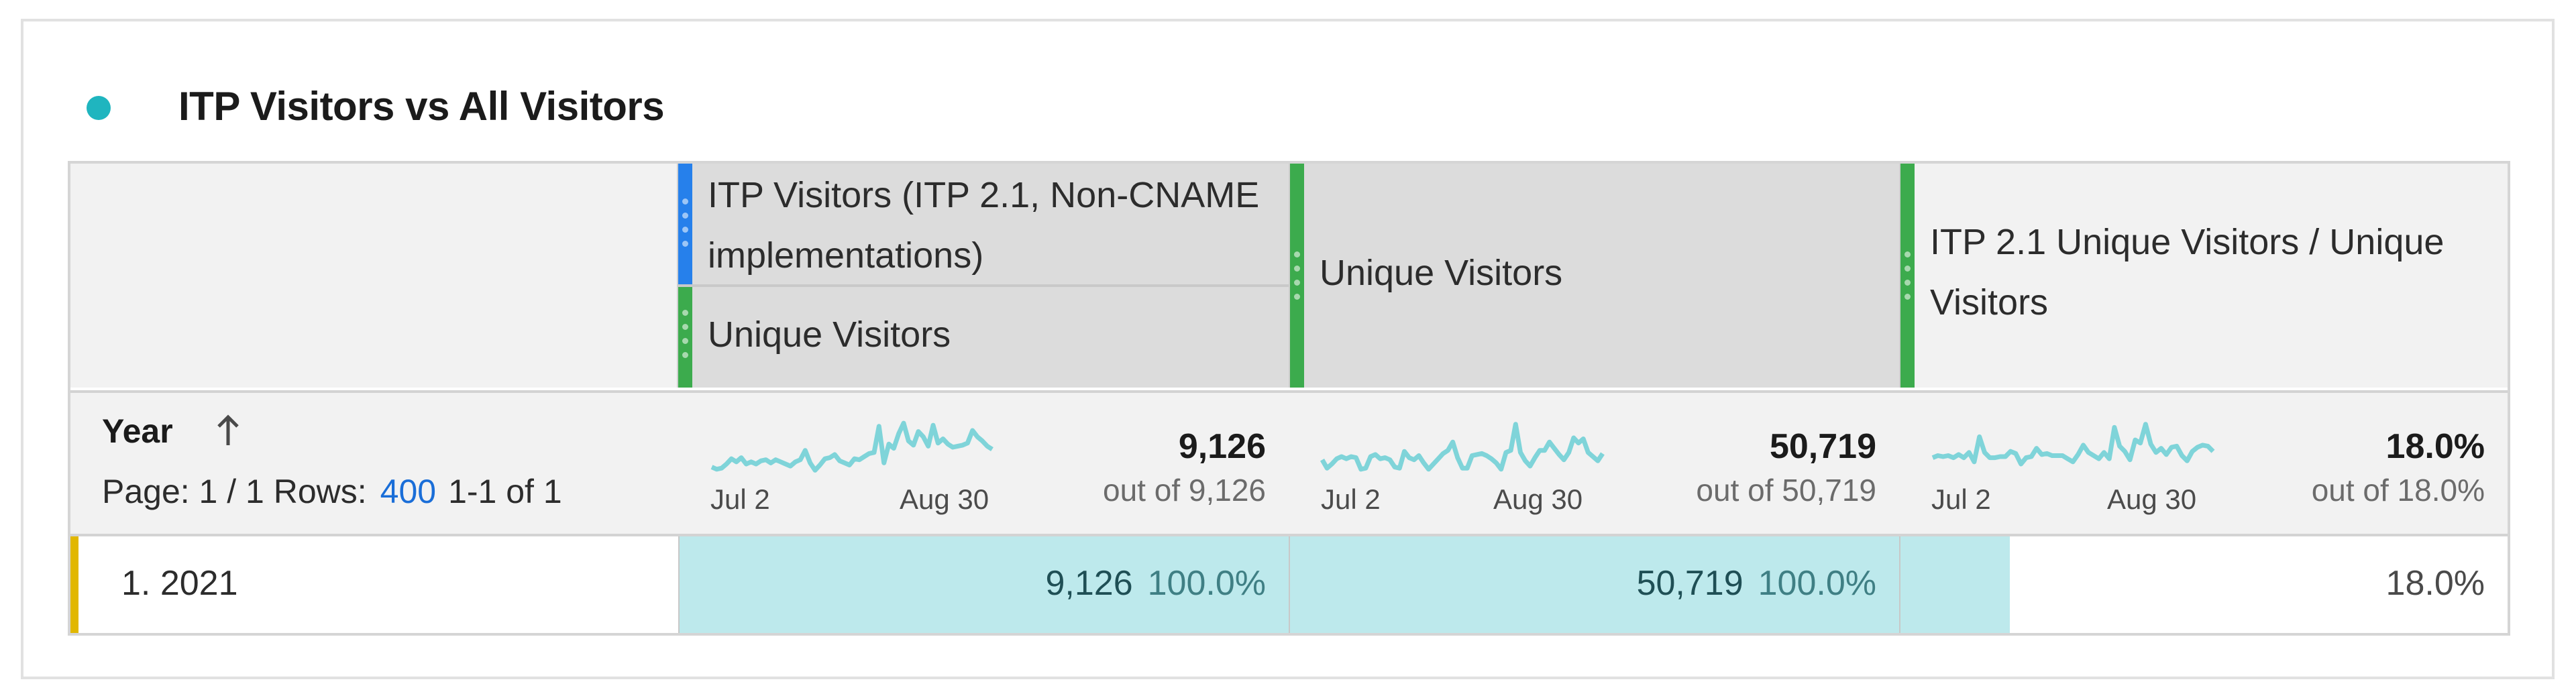 The width and height of the screenshot is (2576, 698). What do you see at coordinates (234, 491) in the screenshot?
I see `pager-page-label: Page: 1 / 1 Rows:` at bounding box center [234, 491].